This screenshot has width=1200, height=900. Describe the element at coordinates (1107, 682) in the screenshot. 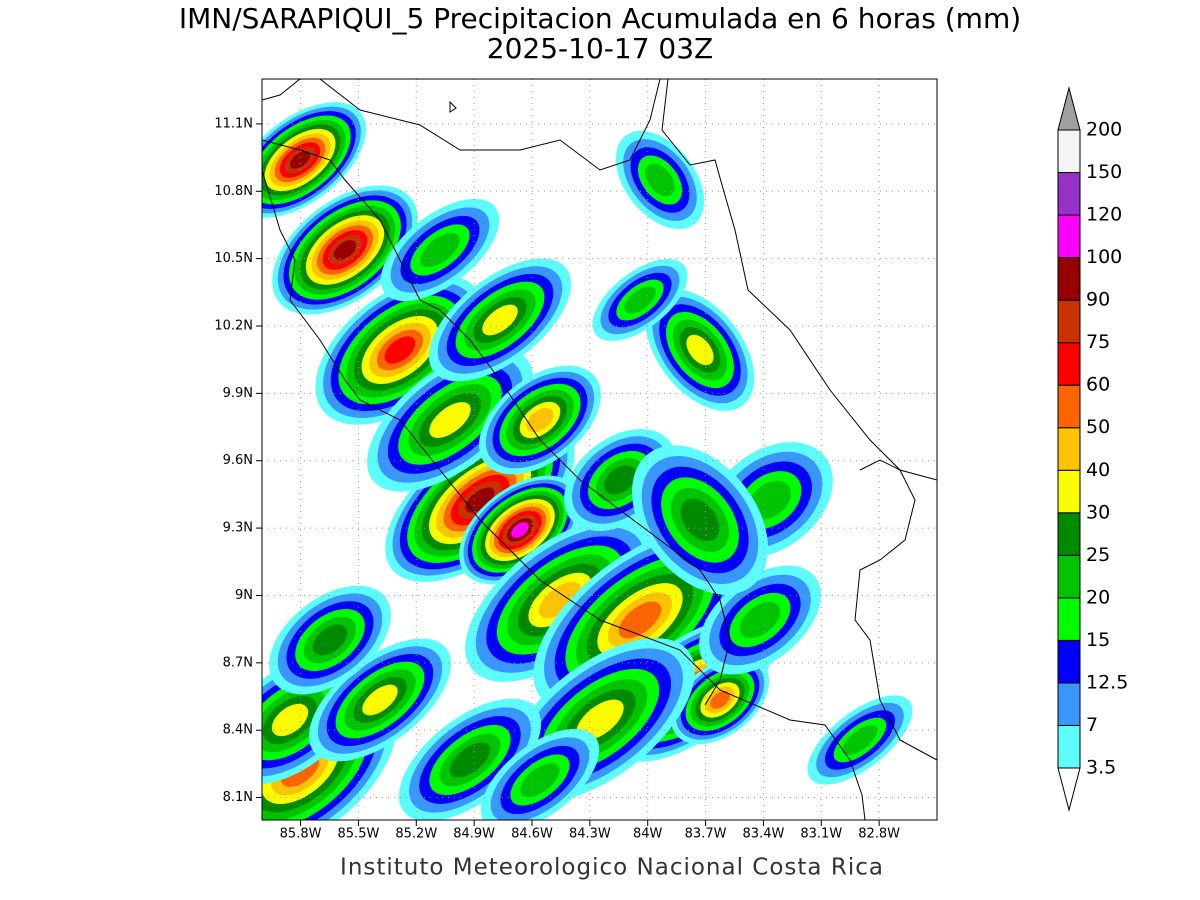

I see `colorbar-label: 12.5` at that location.